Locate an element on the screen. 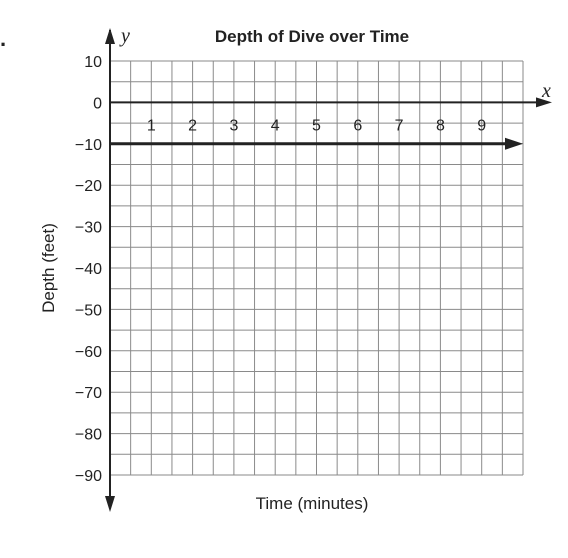 The height and width of the screenshot is (558, 568). x-axis-arrow is located at coordinates (544, 102).